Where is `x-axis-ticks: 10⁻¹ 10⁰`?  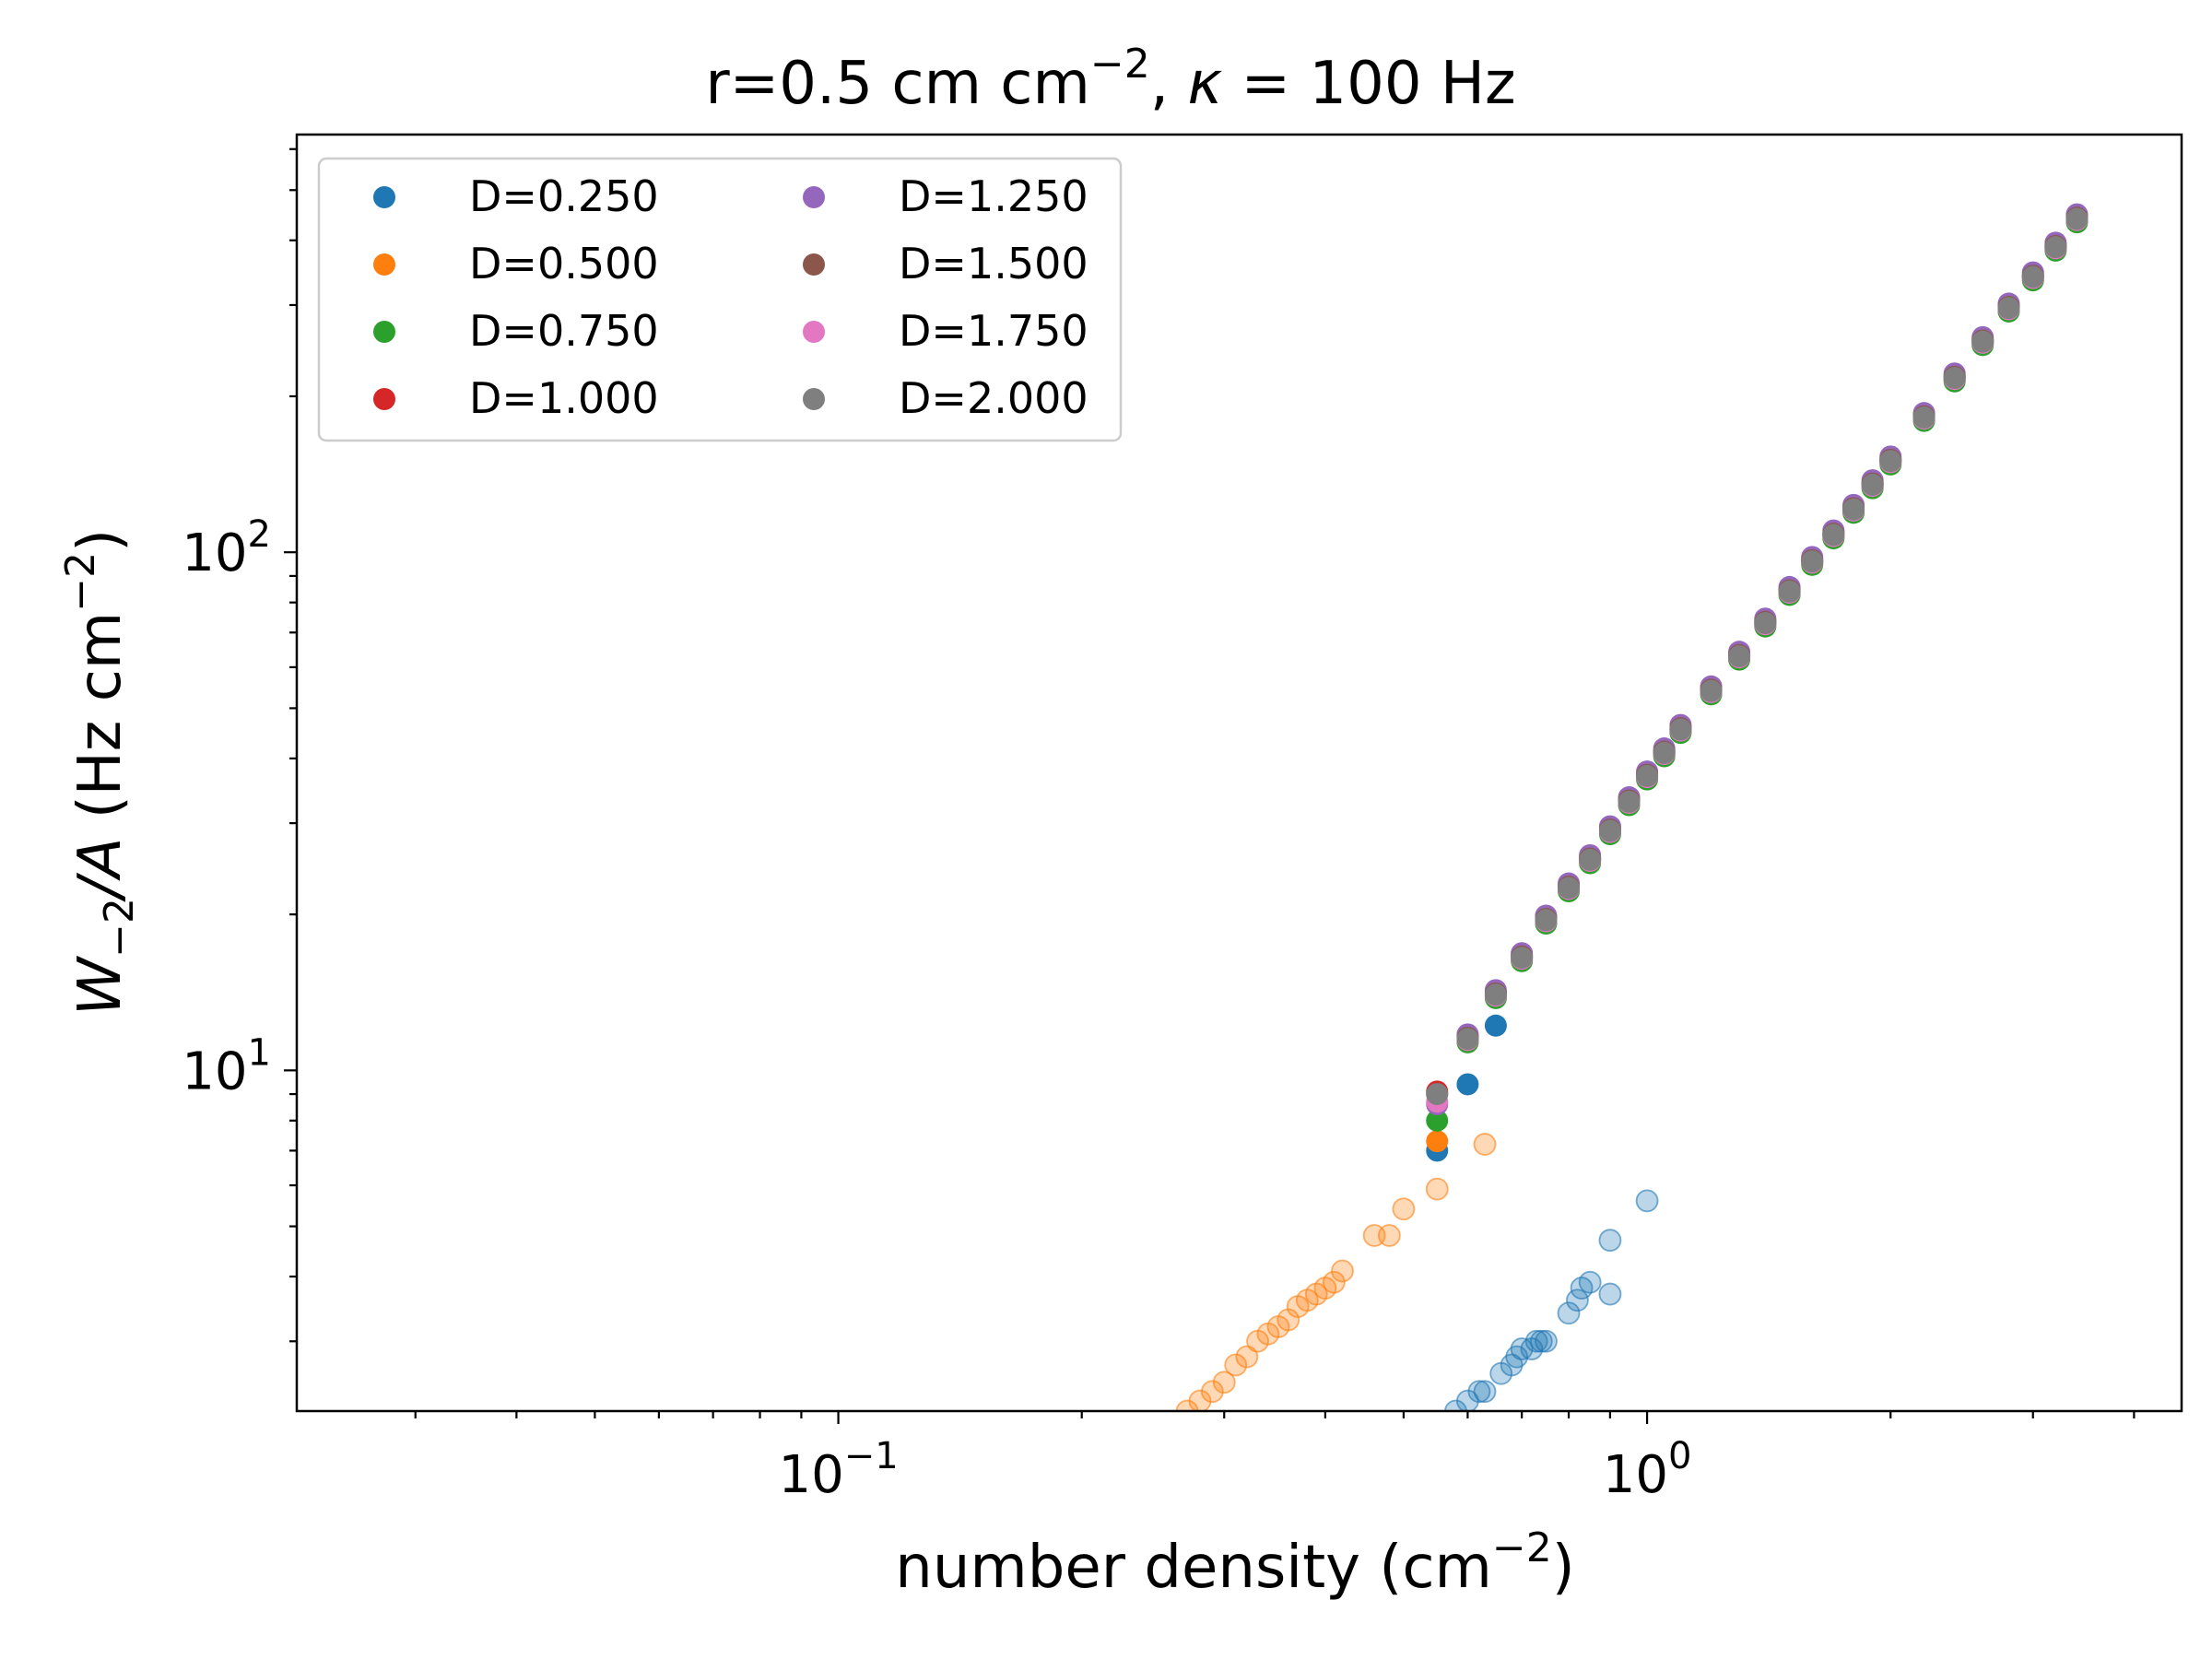
x-axis-ticks: 10⁻¹ 10⁰ is located at coordinates (1275, 1458).